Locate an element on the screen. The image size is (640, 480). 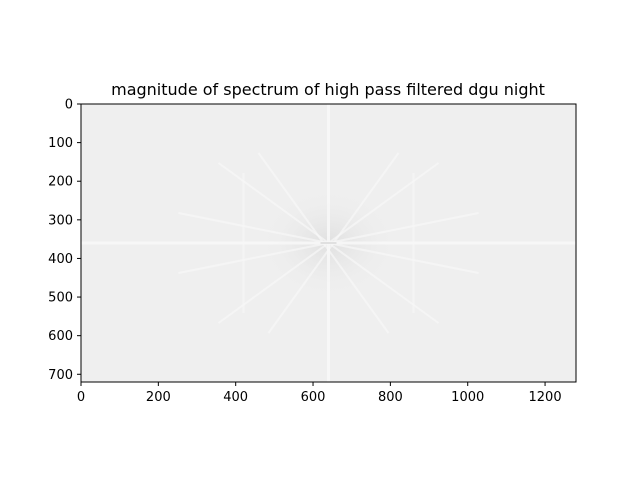
y-tick-label: 200 is located at coordinates (60, 182).